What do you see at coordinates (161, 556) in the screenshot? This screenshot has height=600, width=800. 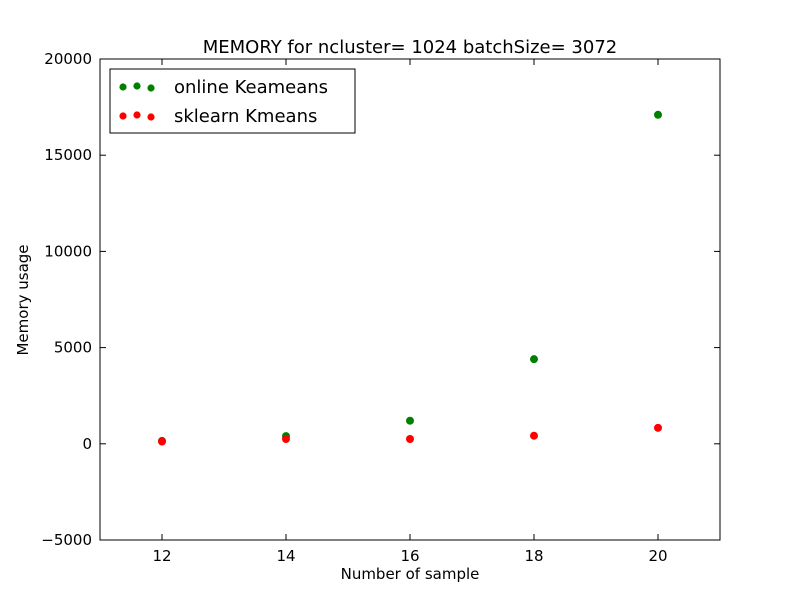 I see `x-tick-label: 12` at bounding box center [161, 556].